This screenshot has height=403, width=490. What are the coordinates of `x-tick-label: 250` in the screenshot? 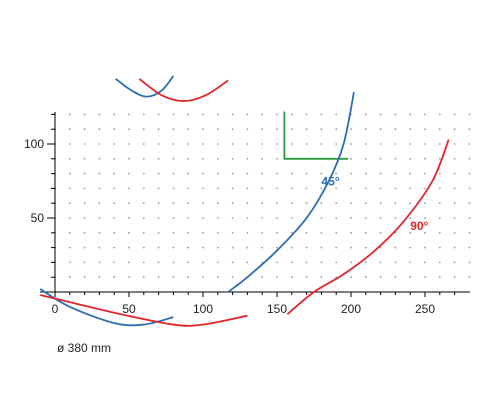 It's located at (425, 309).